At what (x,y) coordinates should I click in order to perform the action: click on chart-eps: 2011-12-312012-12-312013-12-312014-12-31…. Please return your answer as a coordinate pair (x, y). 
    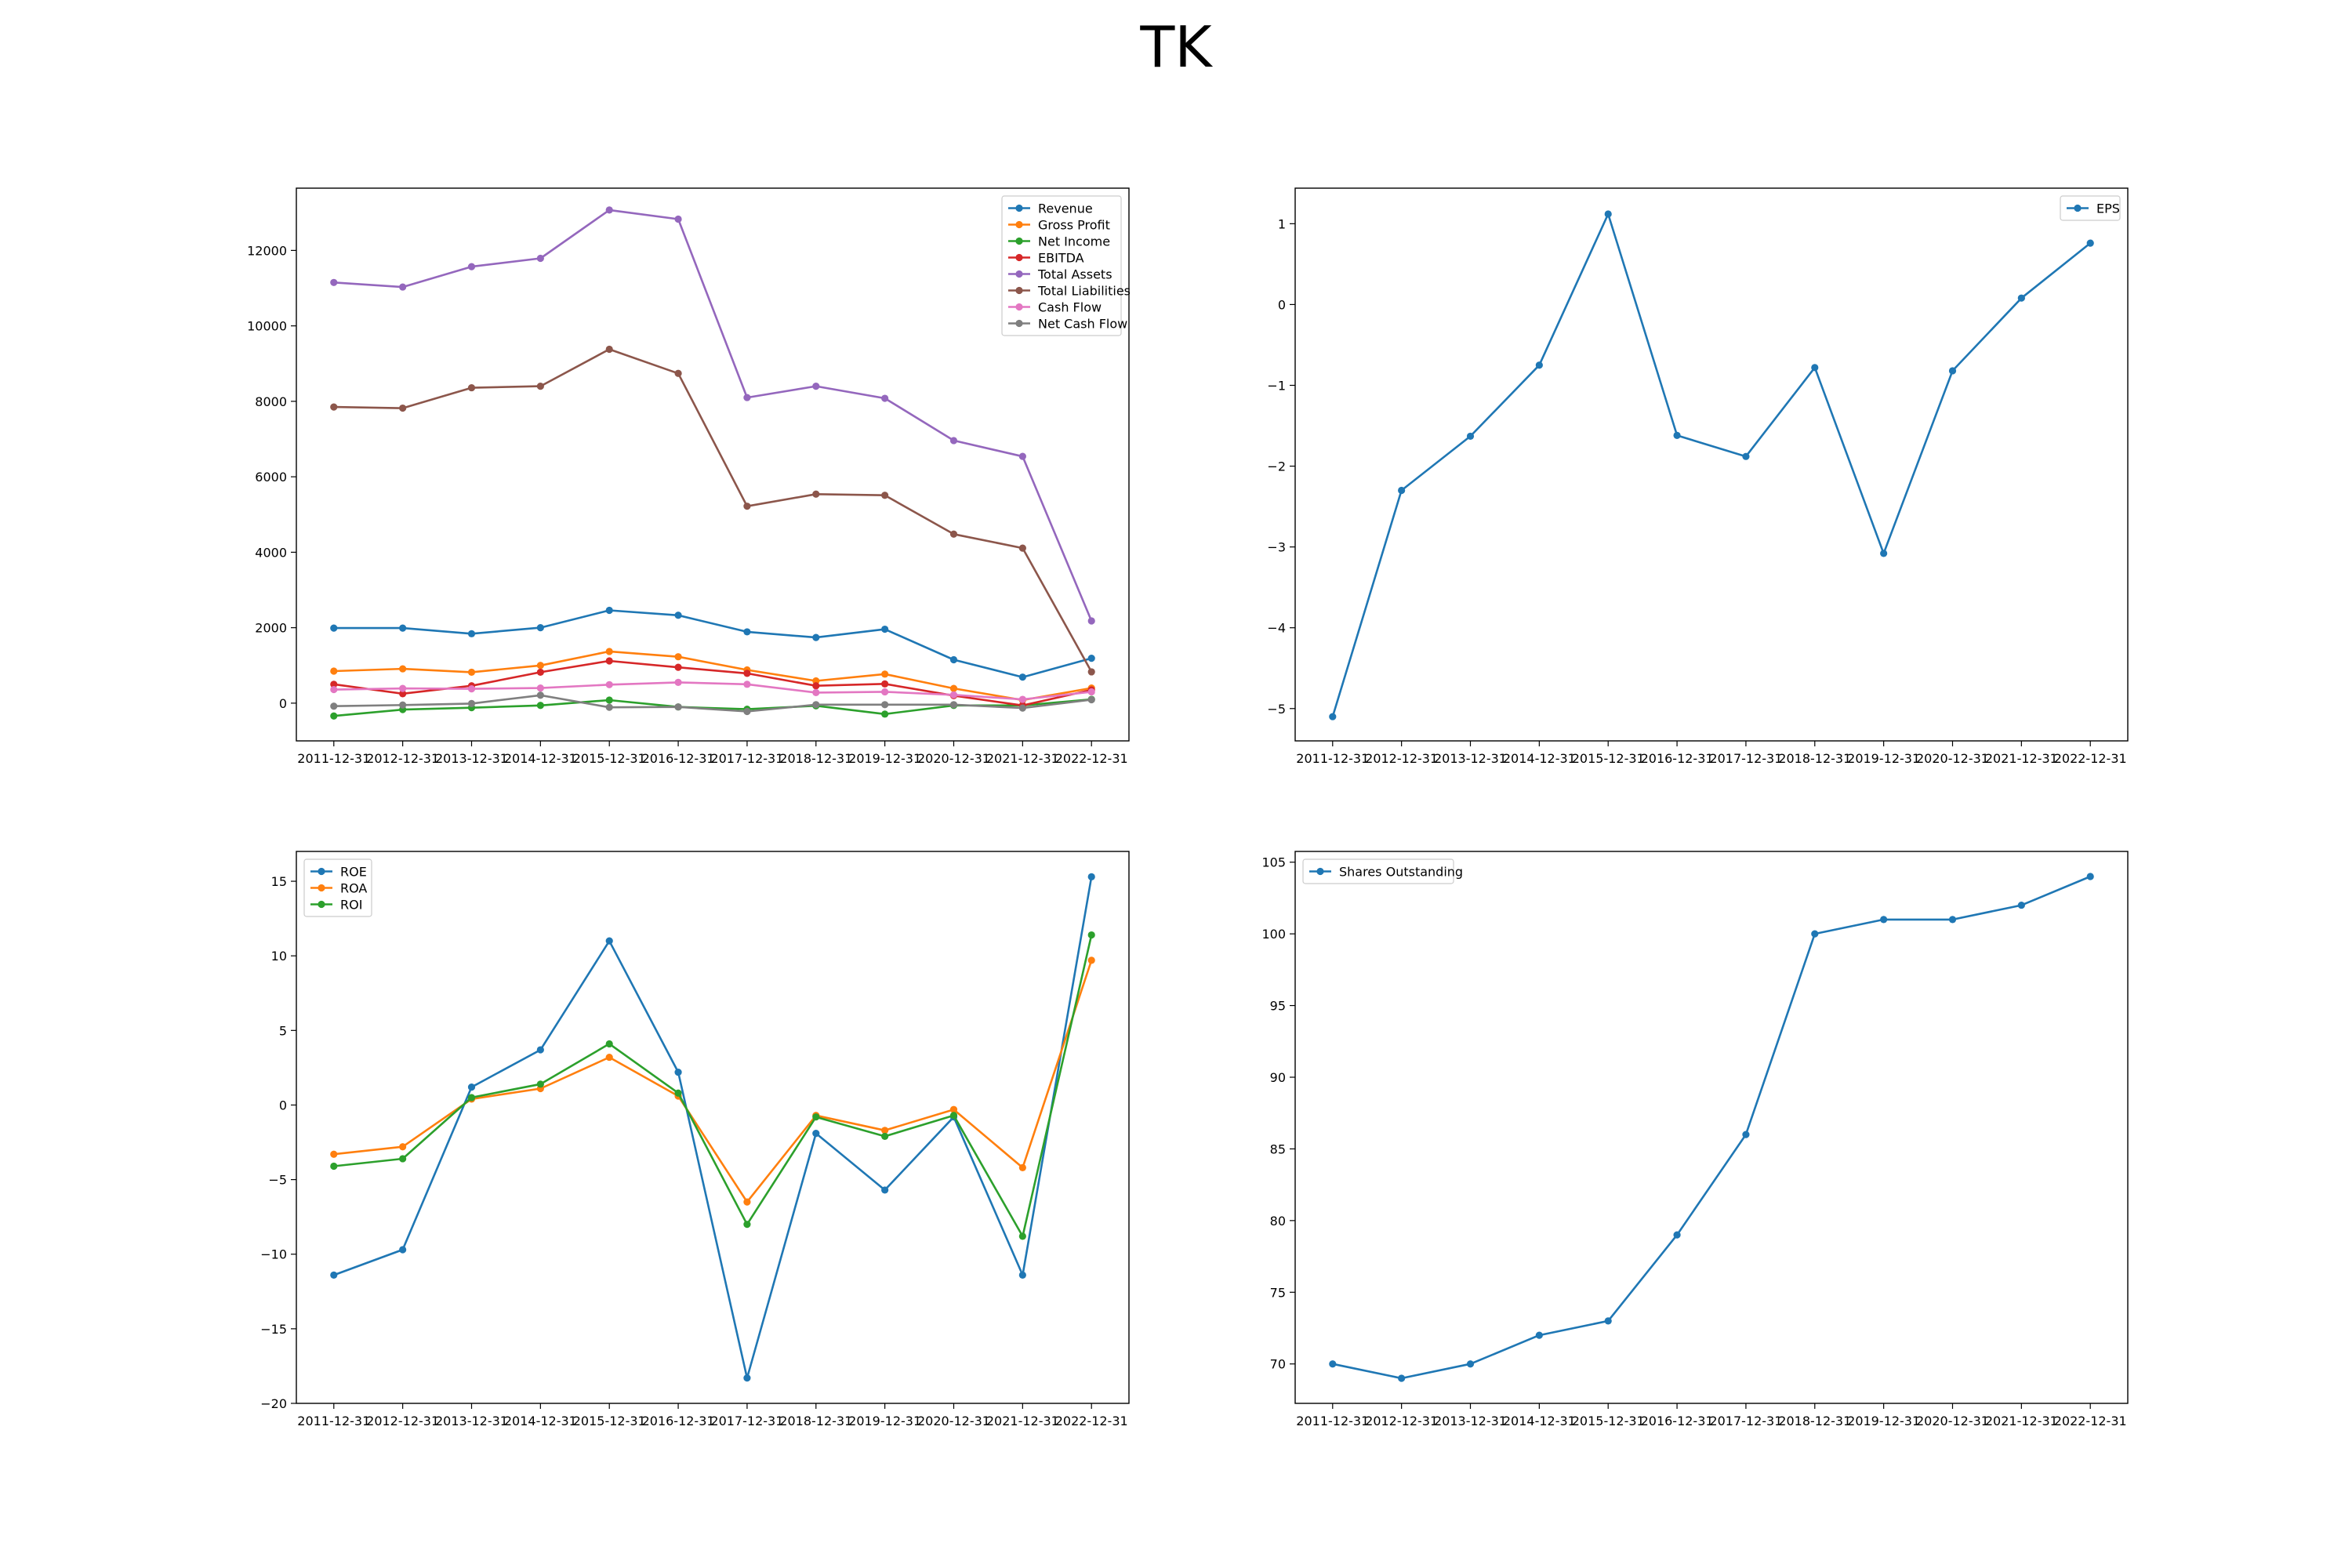
    Looking at the image, I should click on (1698, 476).